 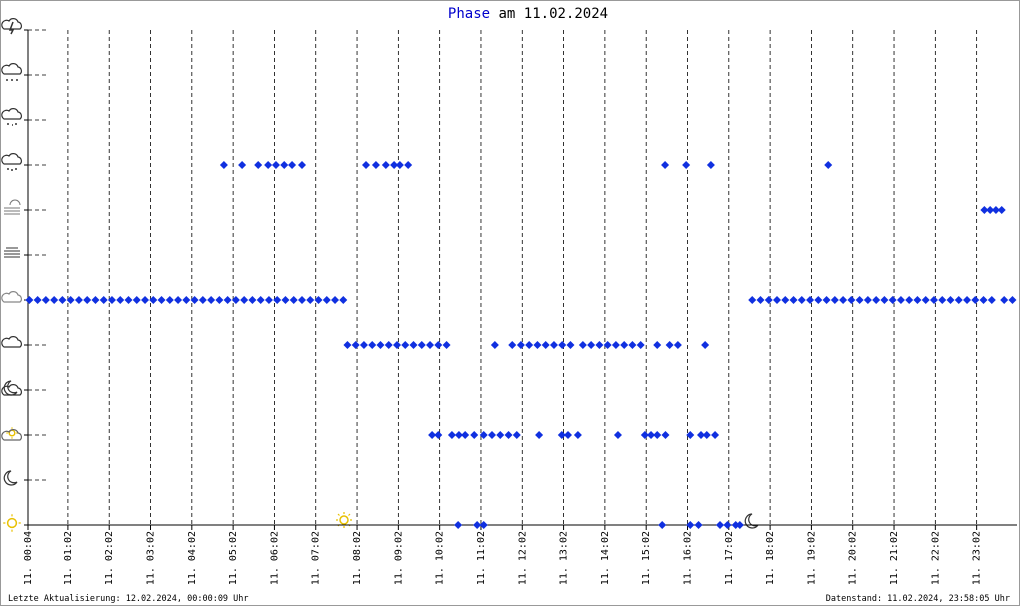 I want to click on x-tick-label: 11. 08:02, so click(x=357, y=558).